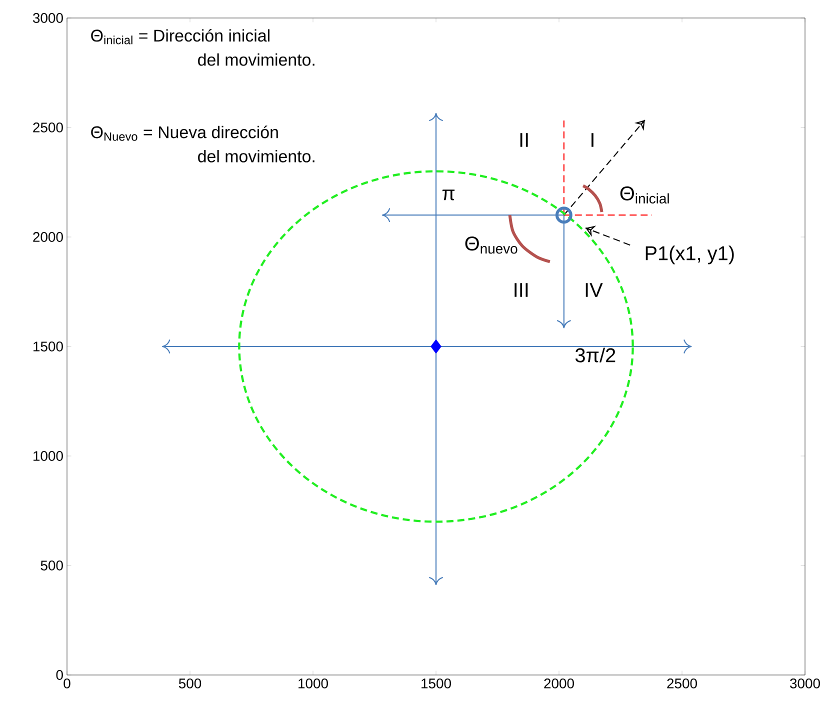 This screenshot has width=824, height=706. What do you see at coordinates (595, 355) in the screenshot?
I see `annotation: 3π/2` at bounding box center [595, 355].